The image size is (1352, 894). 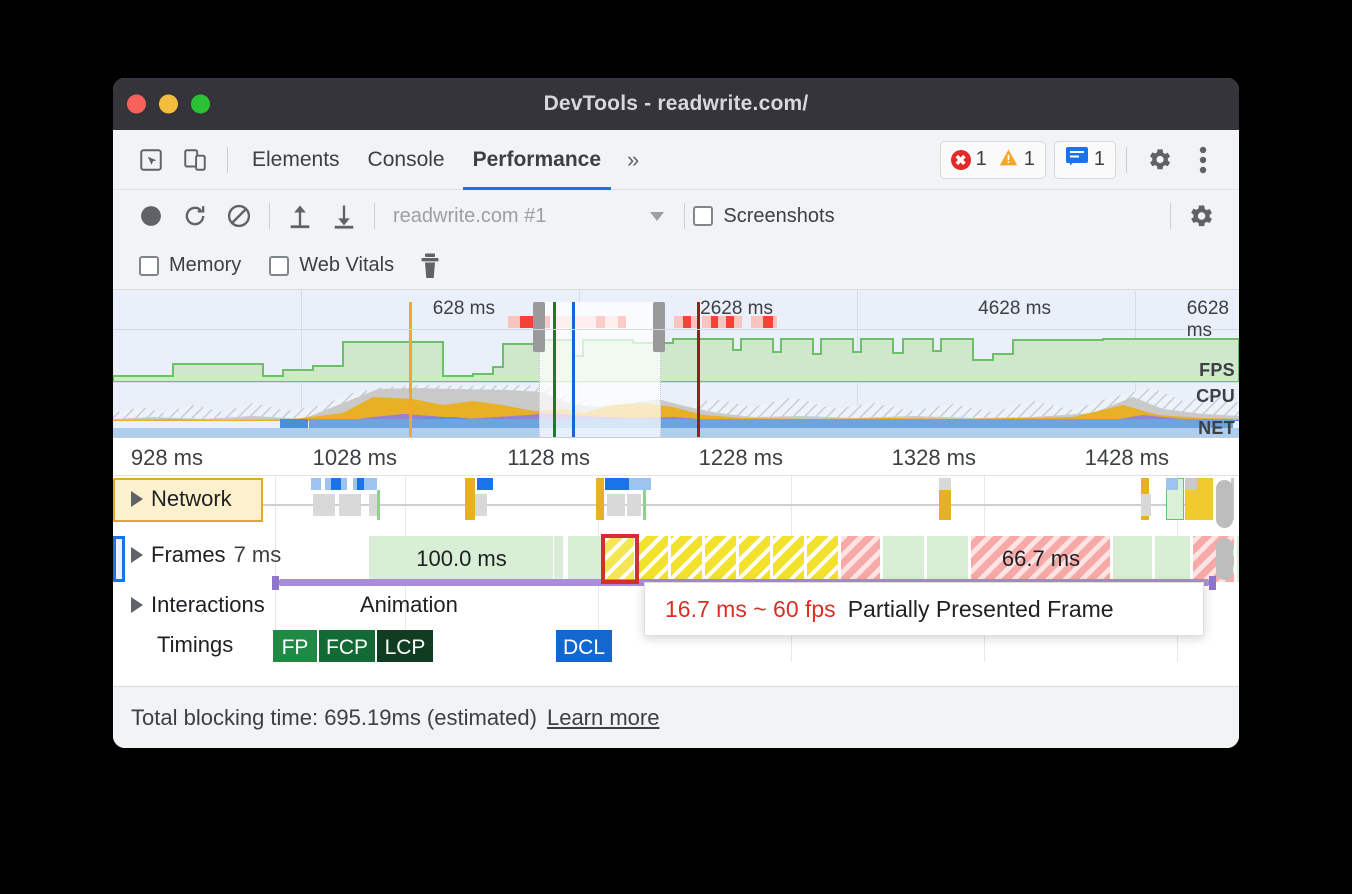 What do you see at coordinates (181, 499) in the screenshot?
I see `network-track-label: Network` at bounding box center [181, 499].